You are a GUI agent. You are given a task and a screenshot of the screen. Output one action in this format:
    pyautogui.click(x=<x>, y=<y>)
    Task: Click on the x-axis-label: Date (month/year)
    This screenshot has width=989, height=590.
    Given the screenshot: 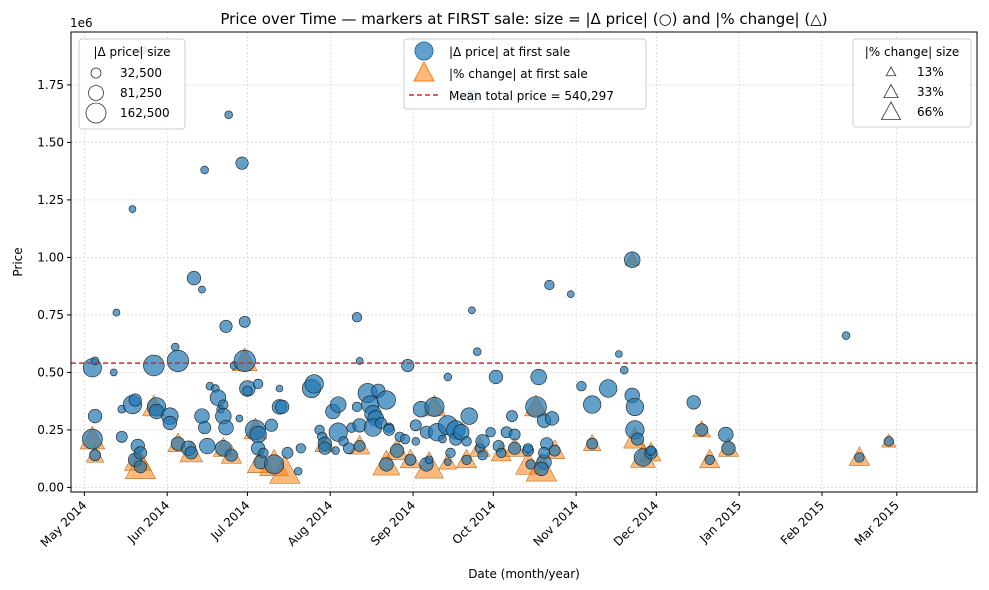 What is the action you would take?
    pyautogui.click(x=524, y=574)
    